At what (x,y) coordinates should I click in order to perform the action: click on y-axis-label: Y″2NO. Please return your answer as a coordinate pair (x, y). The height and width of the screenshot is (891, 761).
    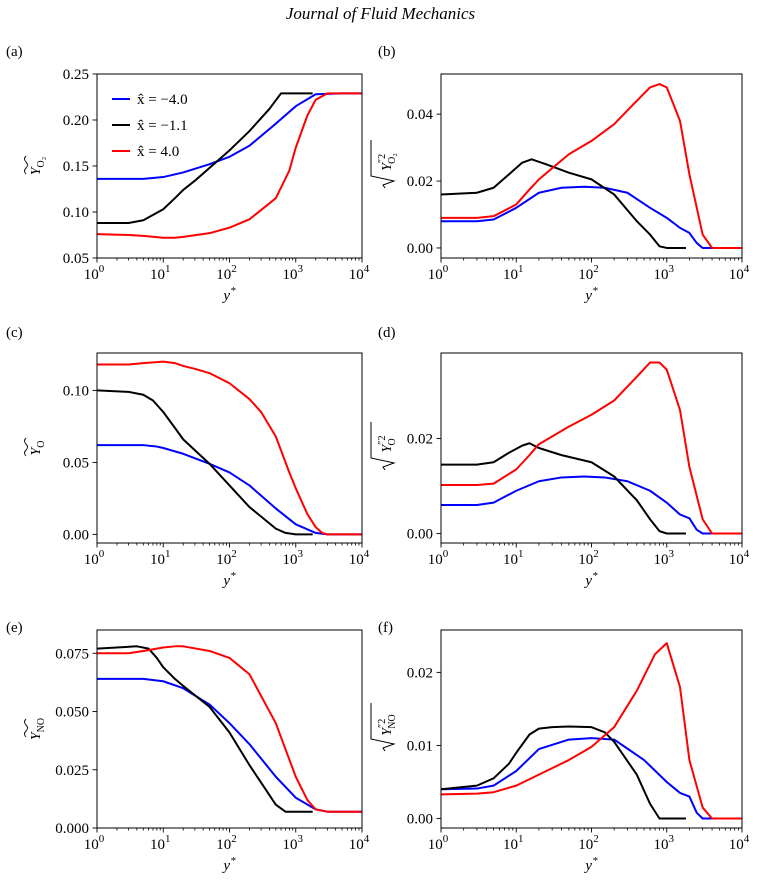
    Looking at the image, I should click on (384, 727).